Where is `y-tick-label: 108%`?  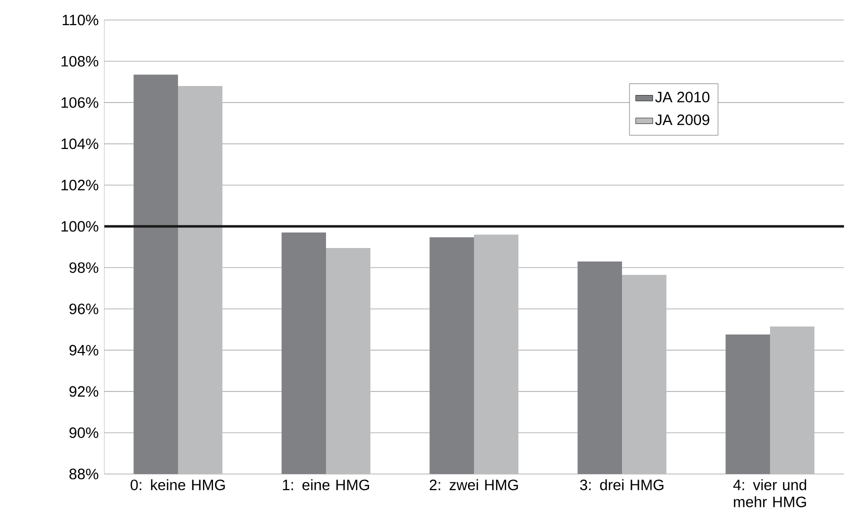
y-tick-label: 108% is located at coordinates (80, 61).